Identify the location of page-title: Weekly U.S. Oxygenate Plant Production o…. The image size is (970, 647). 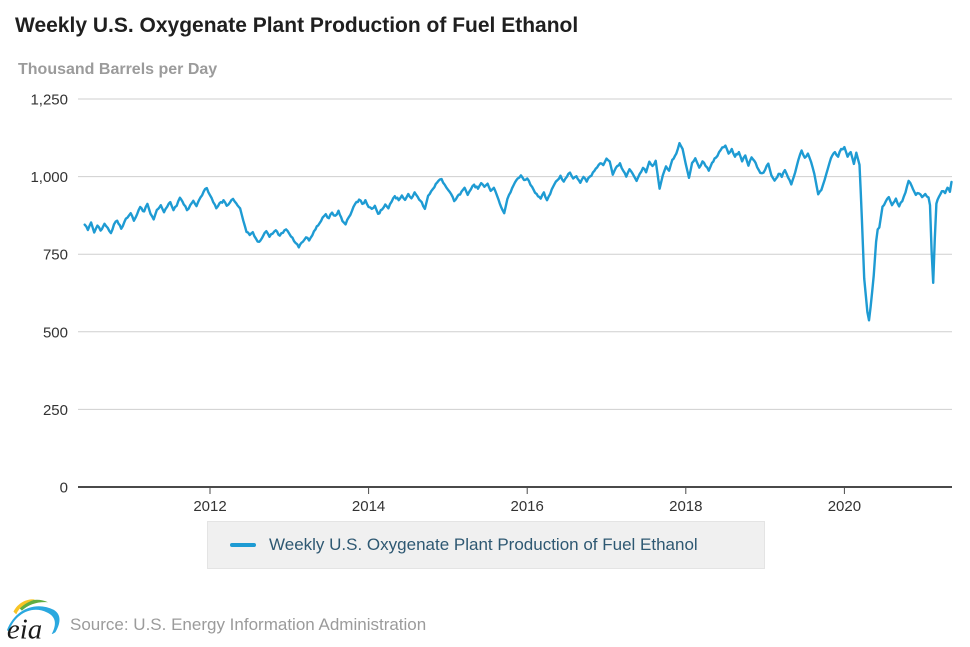
(297, 25).